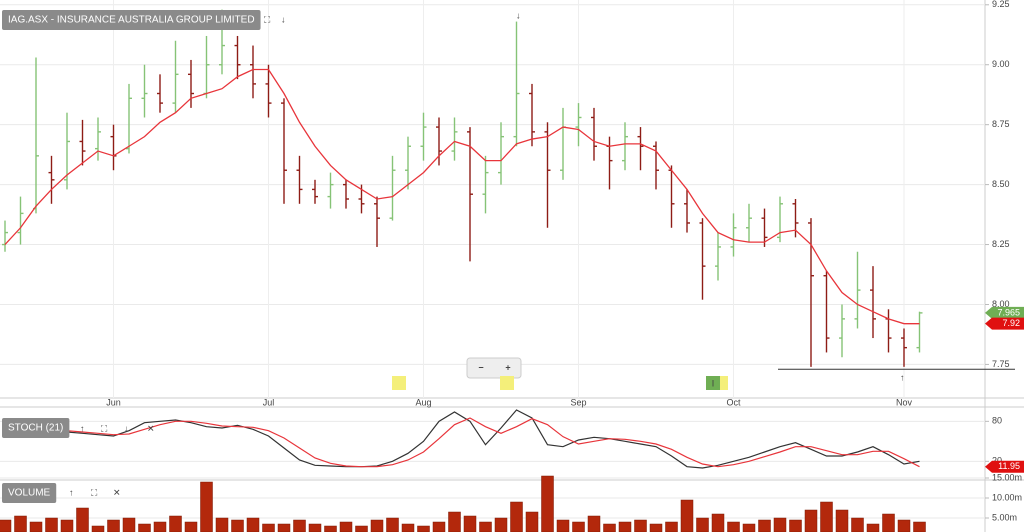 The height and width of the screenshot is (532, 1024). What do you see at coordinates (904, 402) in the screenshot?
I see `x-tick-label: Nov` at bounding box center [904, 402].